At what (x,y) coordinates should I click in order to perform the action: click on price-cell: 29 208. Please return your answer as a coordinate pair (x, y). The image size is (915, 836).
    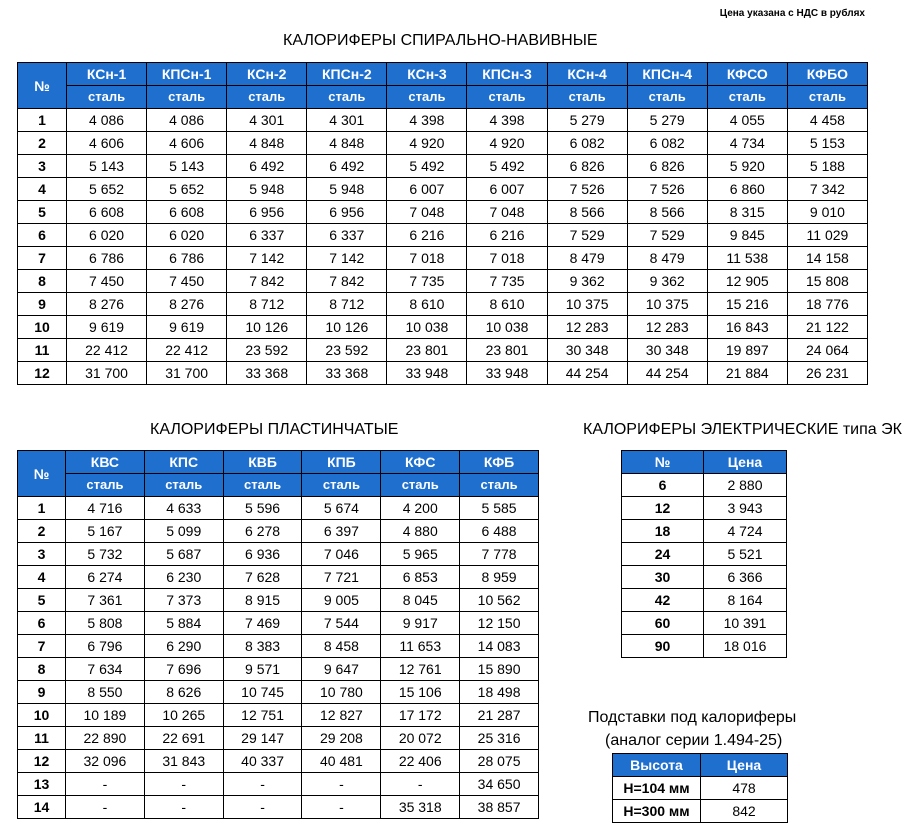
    Looking at the image, I should click on (341, 738).